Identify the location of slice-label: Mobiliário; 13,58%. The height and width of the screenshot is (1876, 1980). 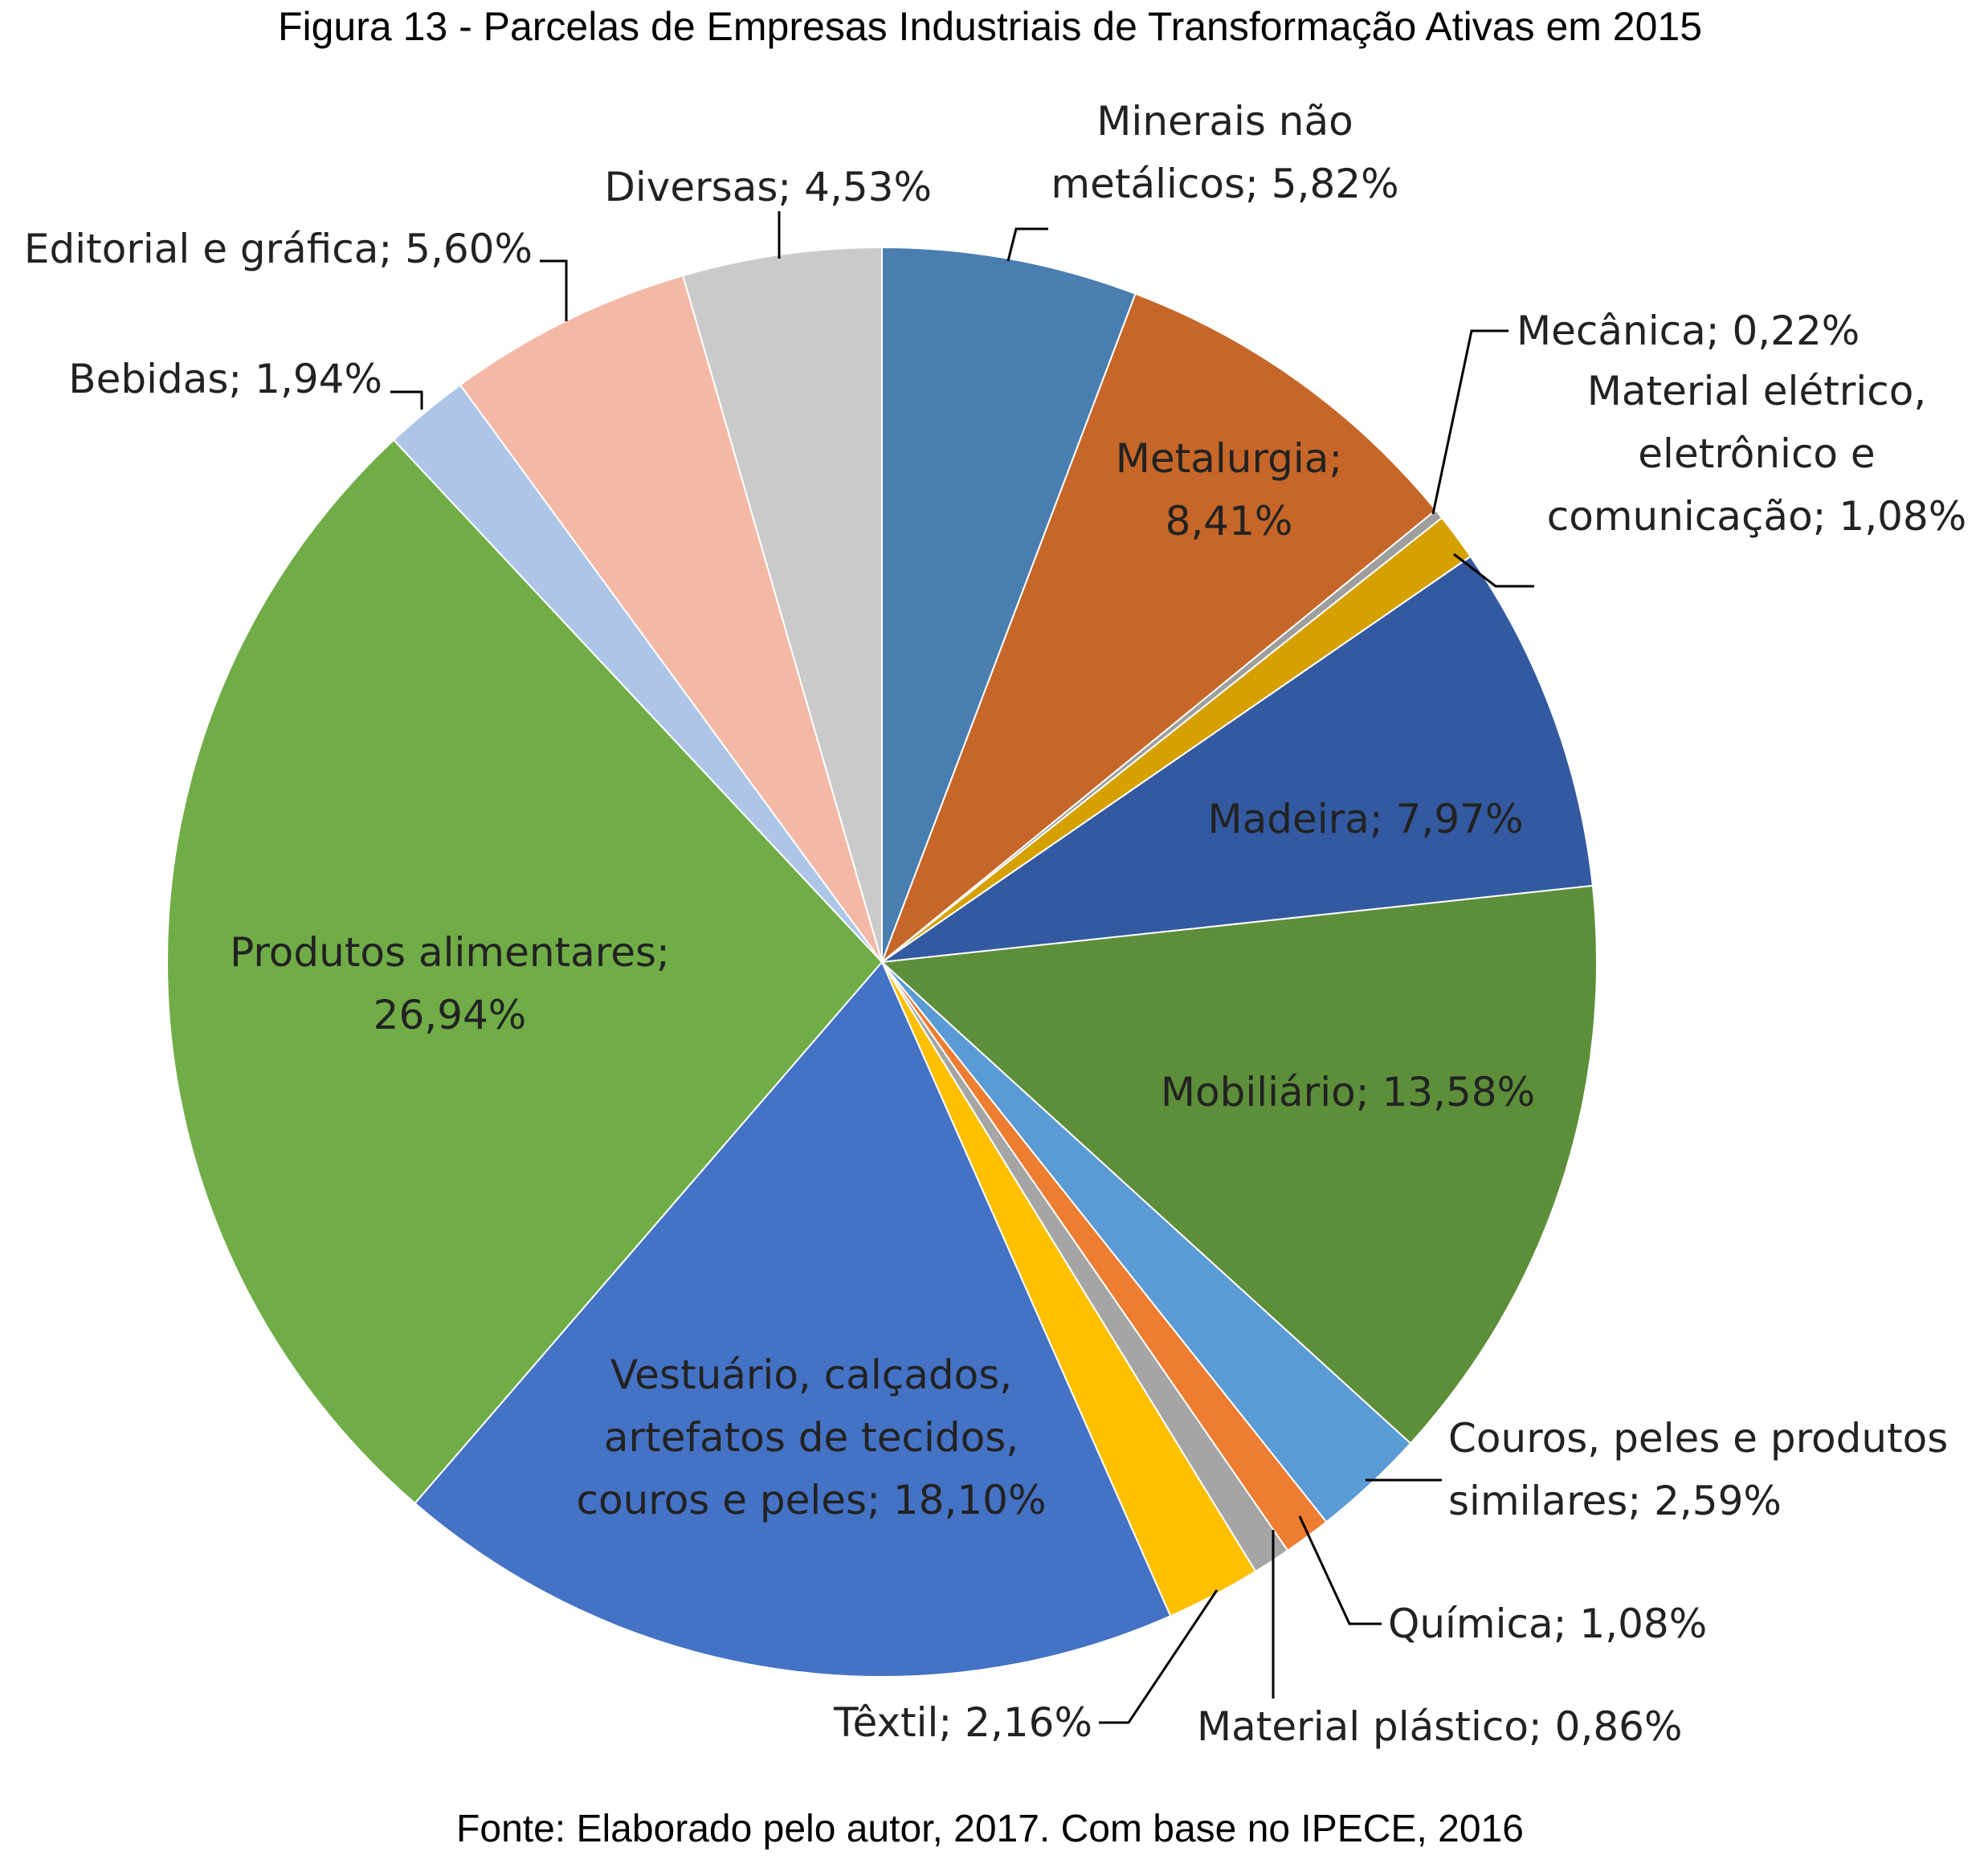
(1348, 1092).